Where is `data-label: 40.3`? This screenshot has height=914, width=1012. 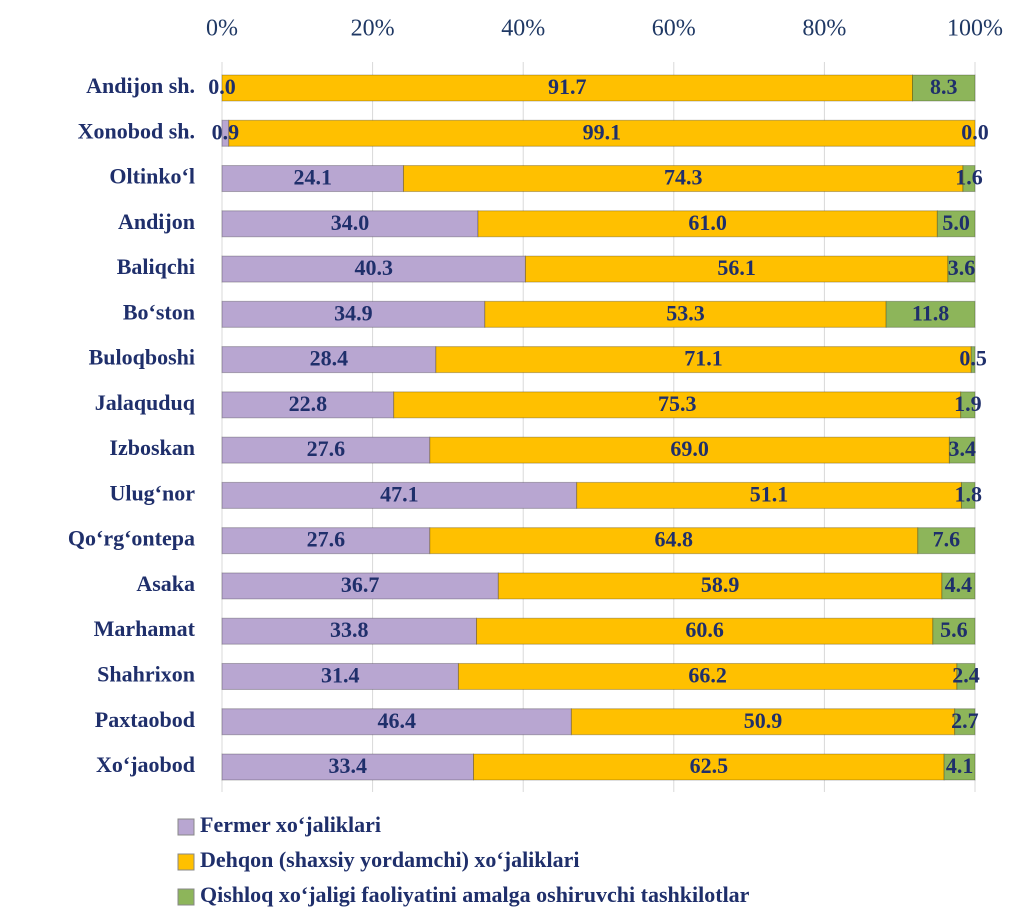
data-label: 40.3 is located at coordinates (373, 267).